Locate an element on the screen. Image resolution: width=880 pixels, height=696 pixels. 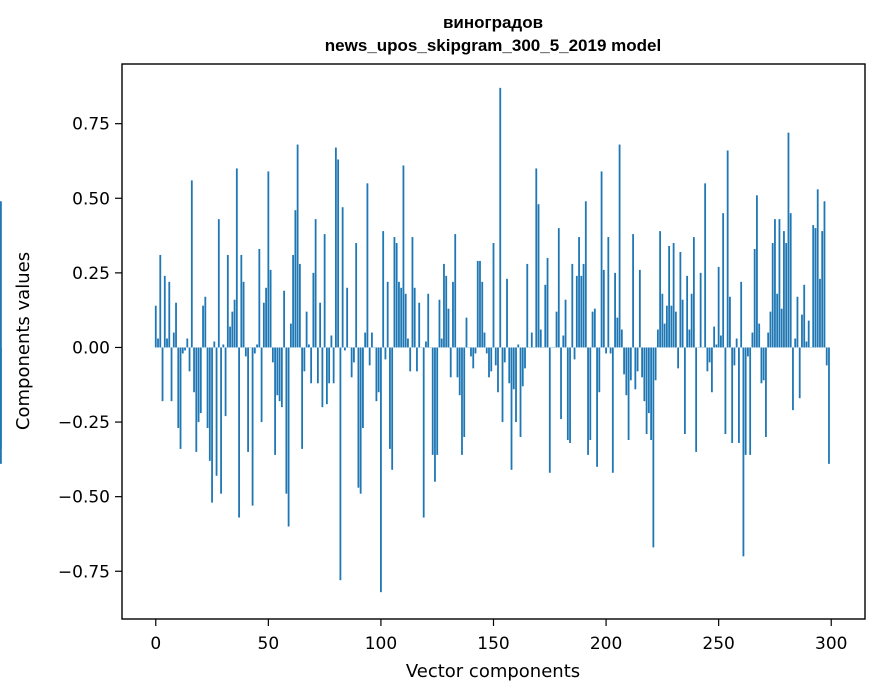
y-tick-label: −0.25 is located at coordinates (84, 423).